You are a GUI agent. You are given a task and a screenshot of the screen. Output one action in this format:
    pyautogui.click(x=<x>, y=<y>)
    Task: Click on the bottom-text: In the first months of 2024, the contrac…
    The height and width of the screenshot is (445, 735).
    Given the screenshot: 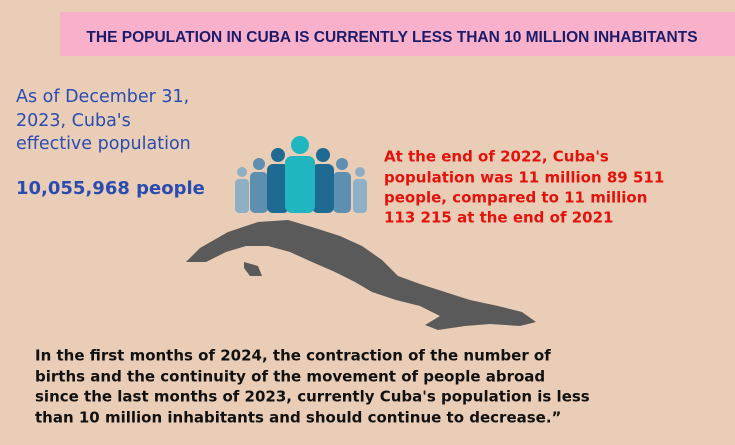 What is the action you would take?
    pyautogui.click(x=312, y=387)
    